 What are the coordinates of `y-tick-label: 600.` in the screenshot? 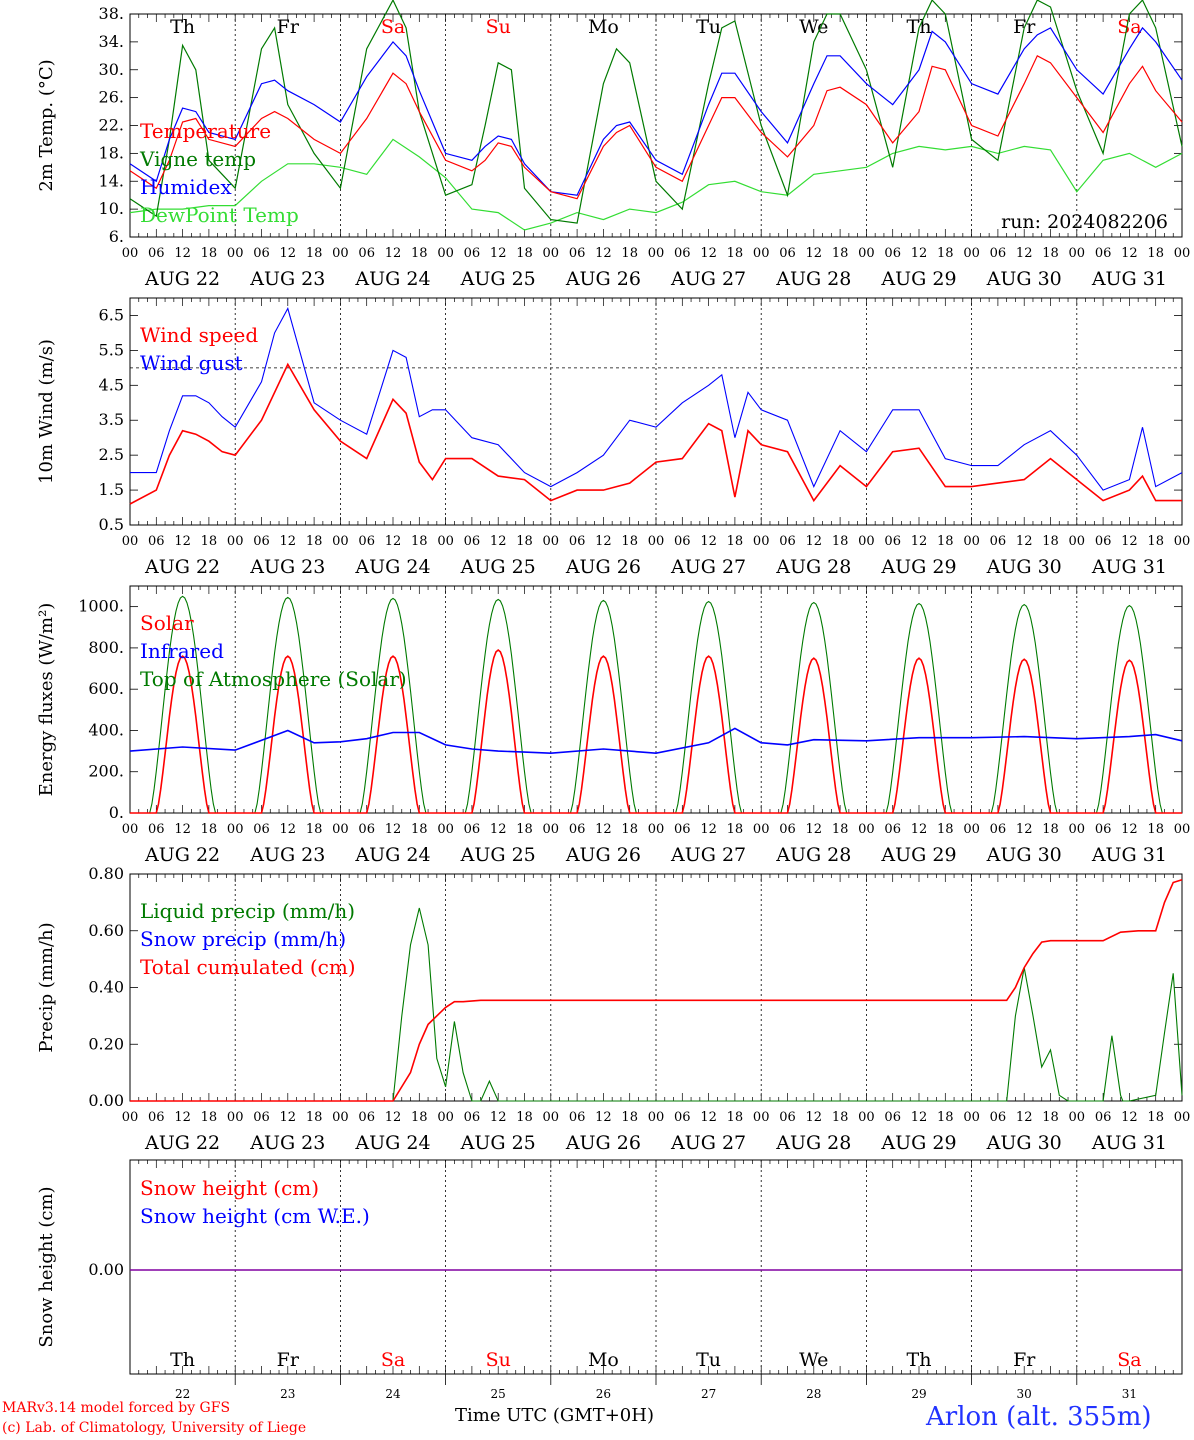 It's located at (106, 688).